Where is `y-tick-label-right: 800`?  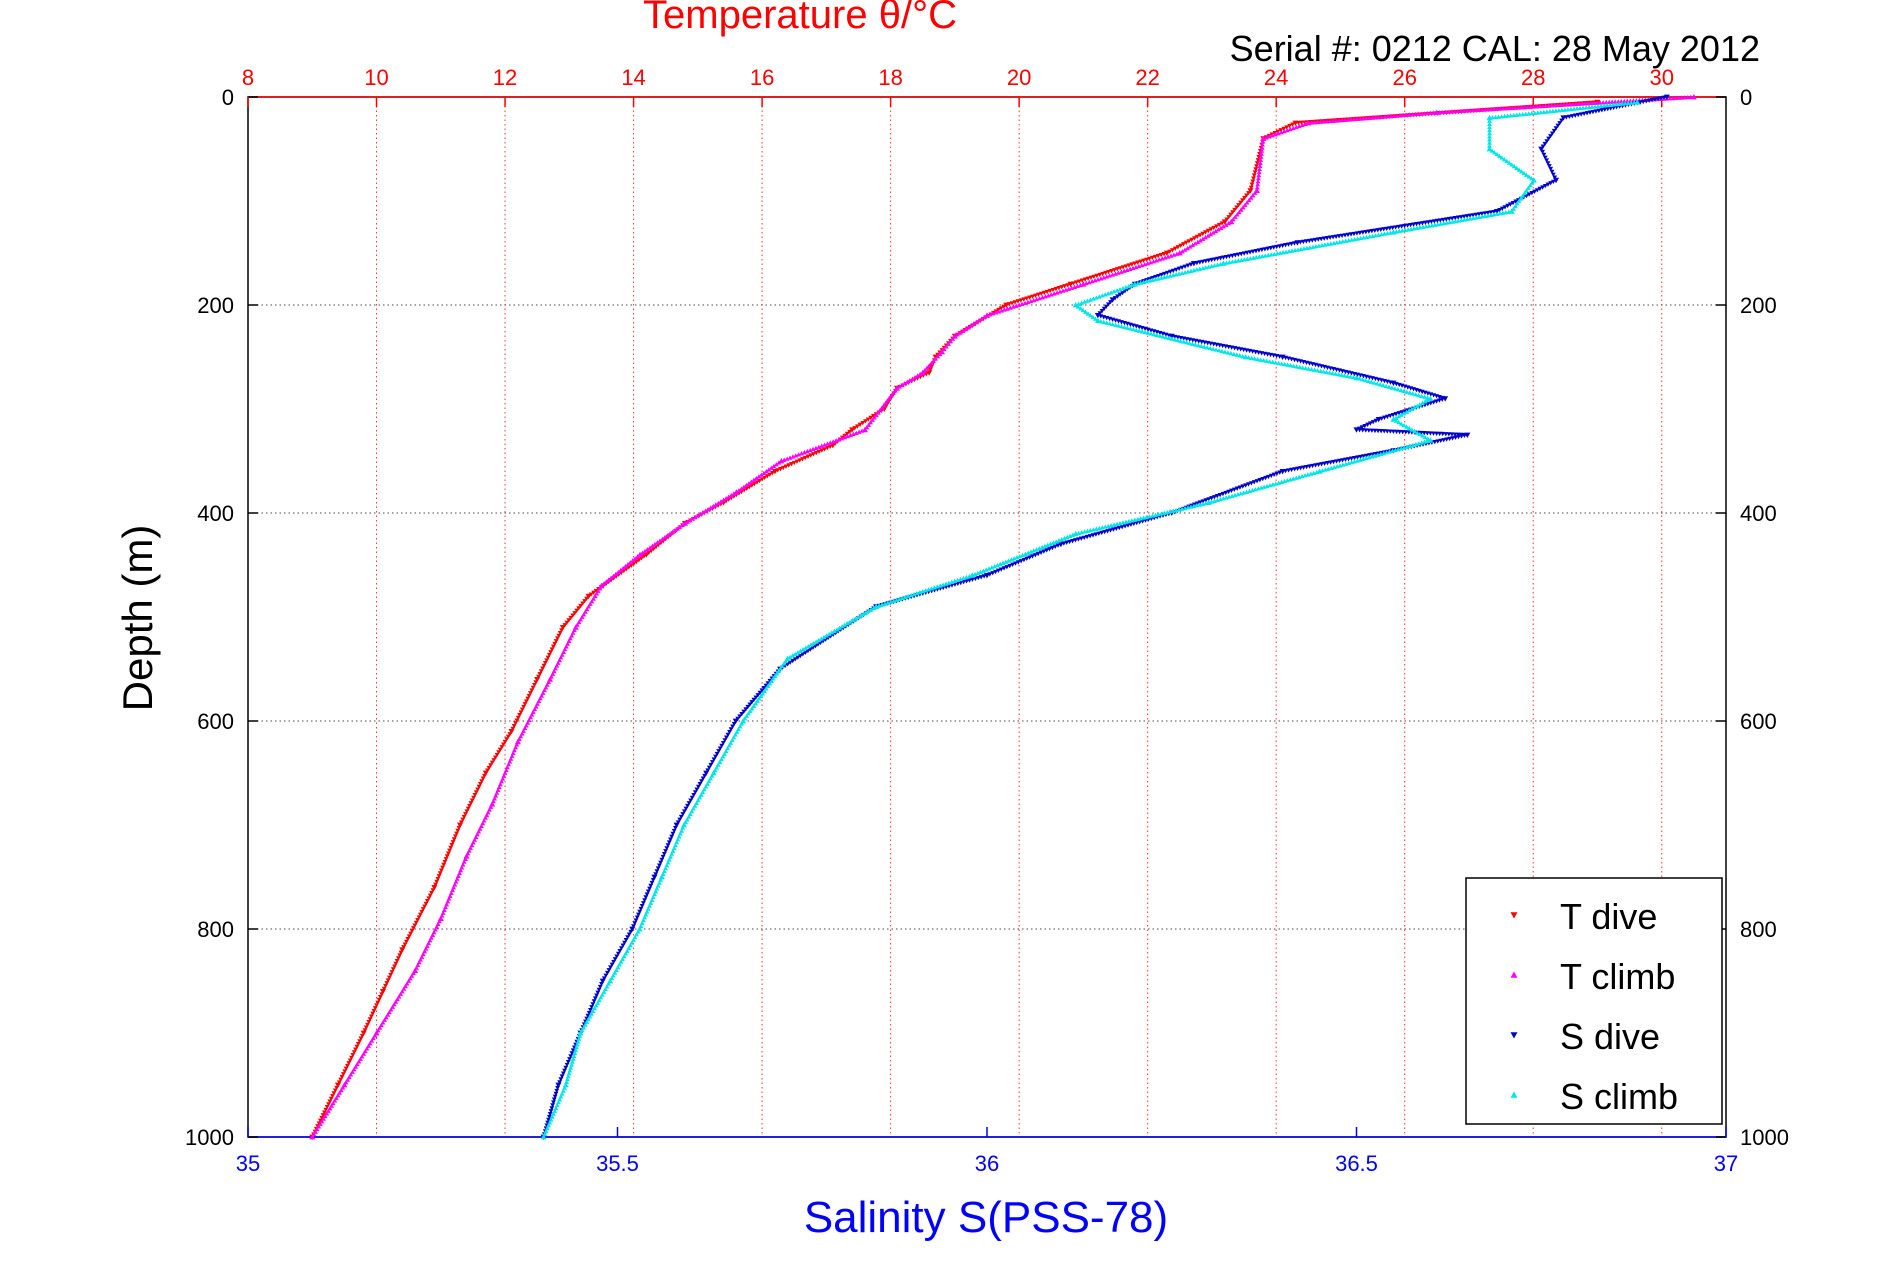
y-tick-label-right: 800 is located at coordinates (1758, 929).